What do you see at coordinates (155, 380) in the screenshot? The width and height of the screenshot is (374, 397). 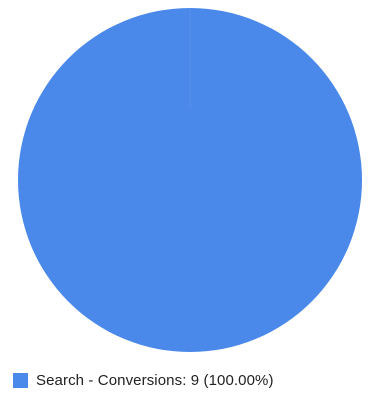 I see `legend-label: Search - Conversions: 9 (100.00%)` at bounding box center [155, 380].